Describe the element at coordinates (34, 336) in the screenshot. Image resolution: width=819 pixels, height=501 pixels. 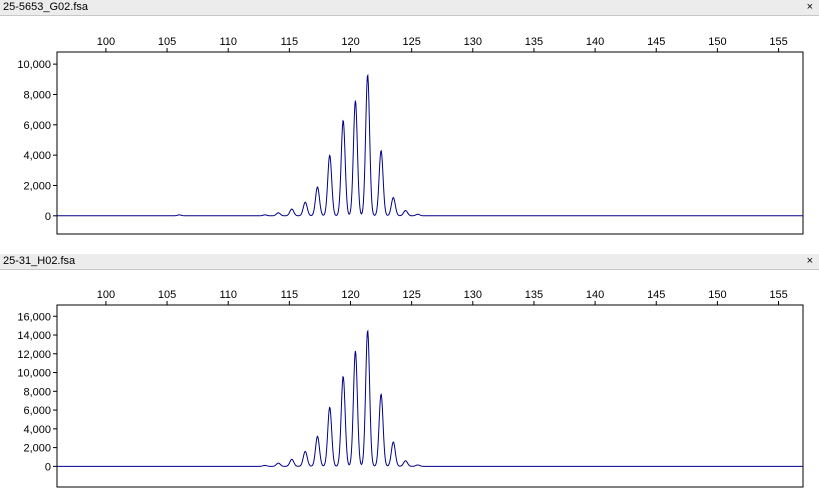
I see `y-tick-label: 14,000` at that location.